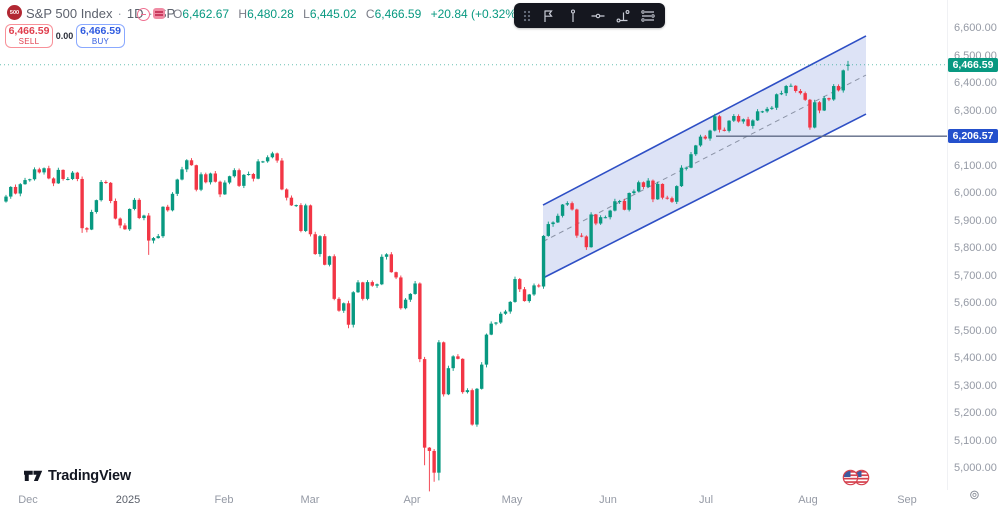 The image size is (1000, 509). I want to click on indicator-list-icon, so click(159, 13).